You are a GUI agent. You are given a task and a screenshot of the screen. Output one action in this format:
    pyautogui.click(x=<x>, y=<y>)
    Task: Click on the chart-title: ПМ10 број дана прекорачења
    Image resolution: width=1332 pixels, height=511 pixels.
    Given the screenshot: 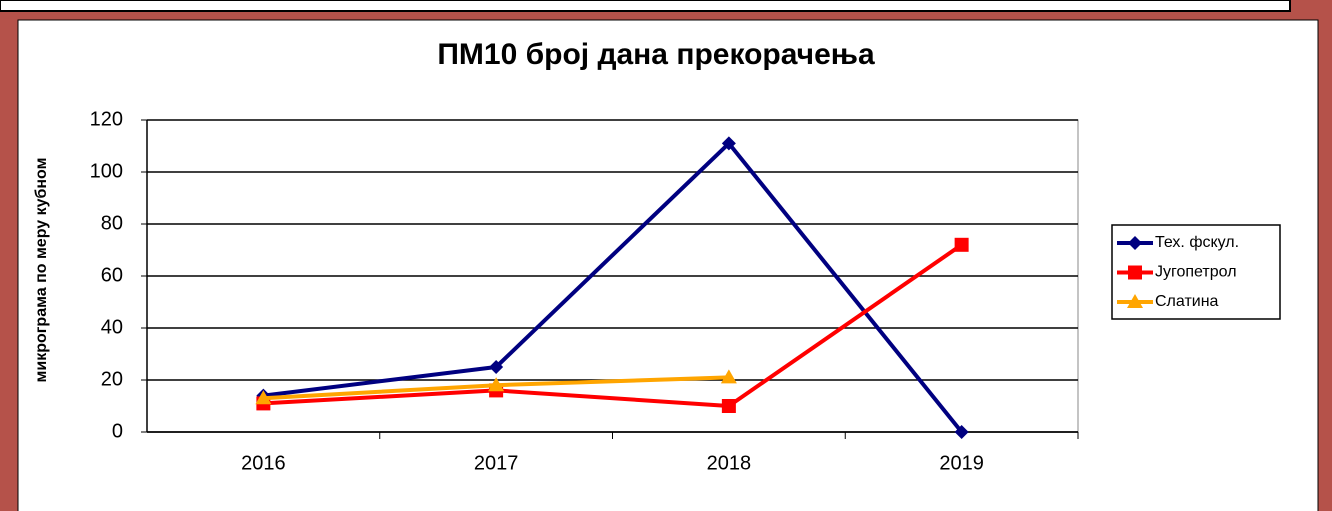 What is the action you would take?
    pyautogui.click(x=656, y=54)
    